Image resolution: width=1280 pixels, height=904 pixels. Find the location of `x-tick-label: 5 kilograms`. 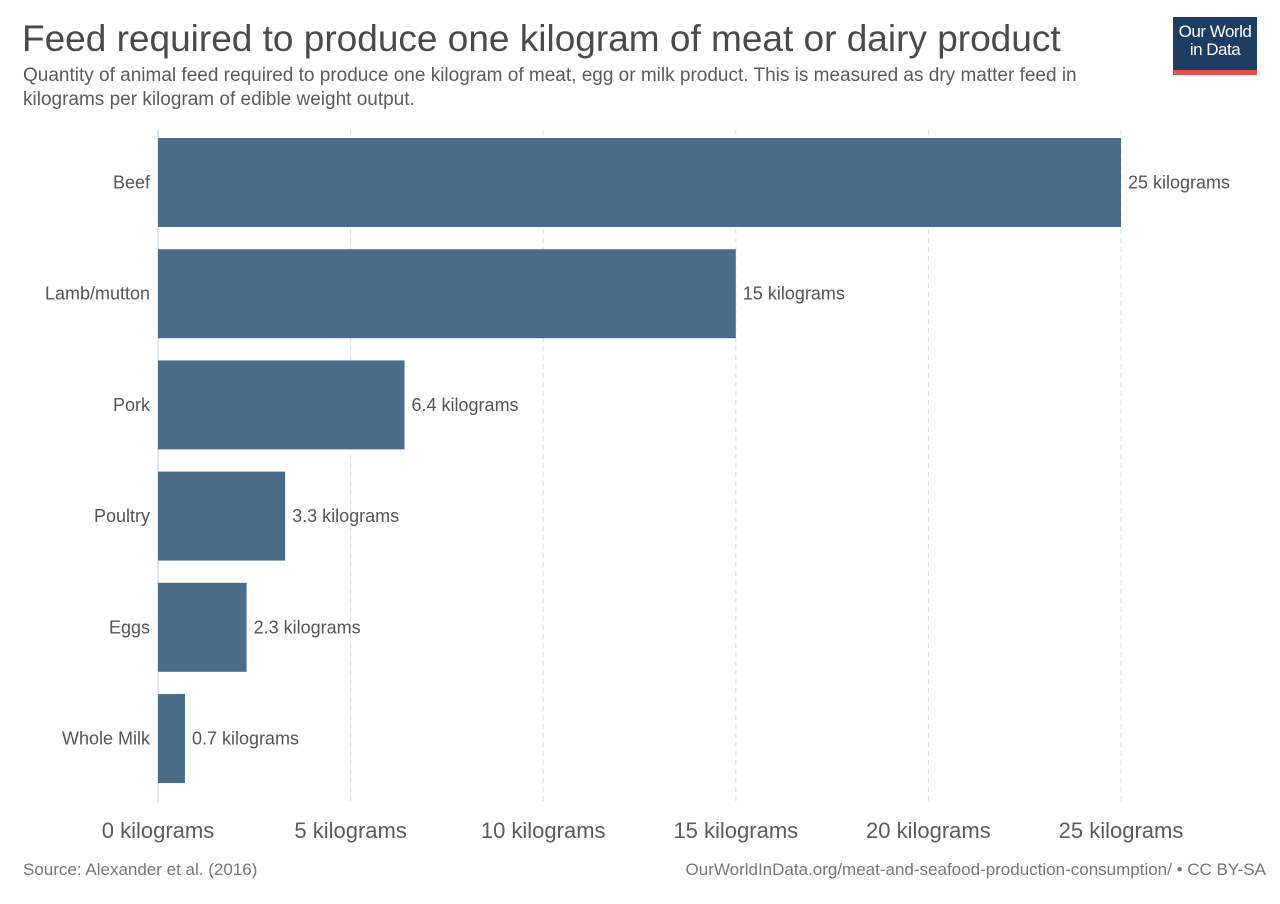

x-tick-label: 5 kilograms is located at coordinates (350, 830).